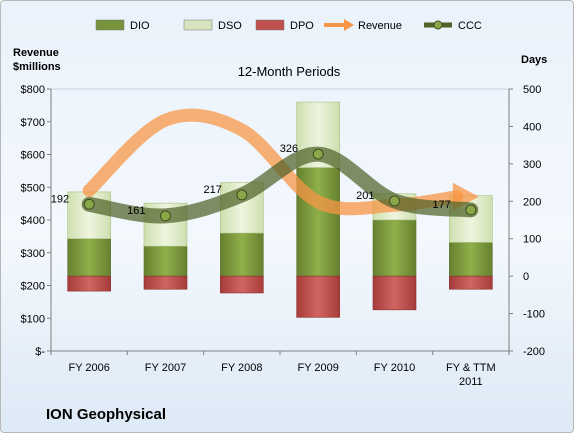  What do you see at coordinates (33, 123) in the screenshot?
I see `y-left-tick-label: $700` at bounding box center [33, 123].